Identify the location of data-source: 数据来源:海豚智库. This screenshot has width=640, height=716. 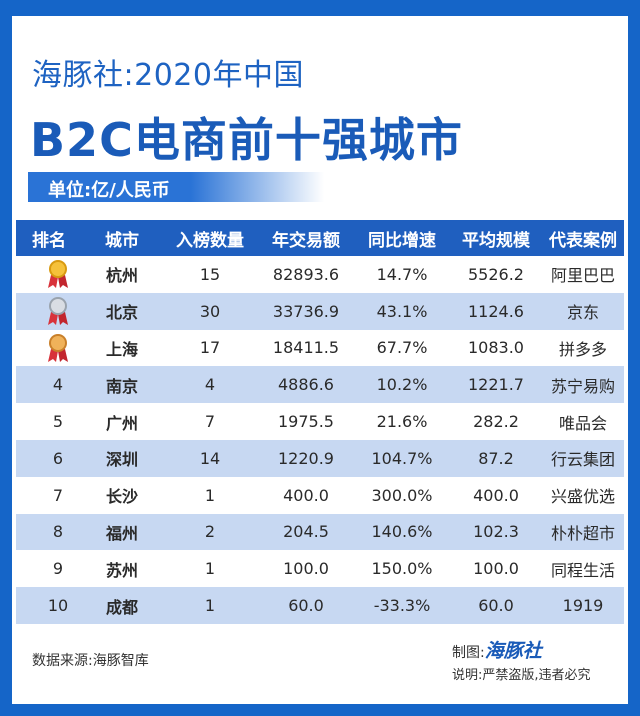
(90, 661).